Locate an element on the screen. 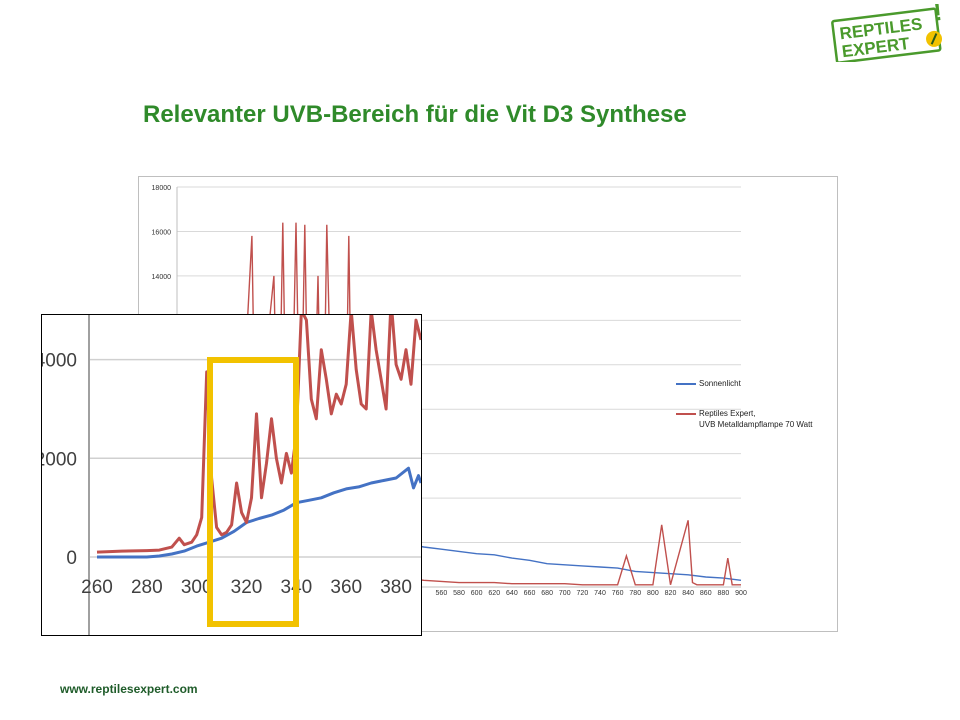 This screenshot has width=960, height=720. inset-series-line-lamp is located at coordinates (258, 434).